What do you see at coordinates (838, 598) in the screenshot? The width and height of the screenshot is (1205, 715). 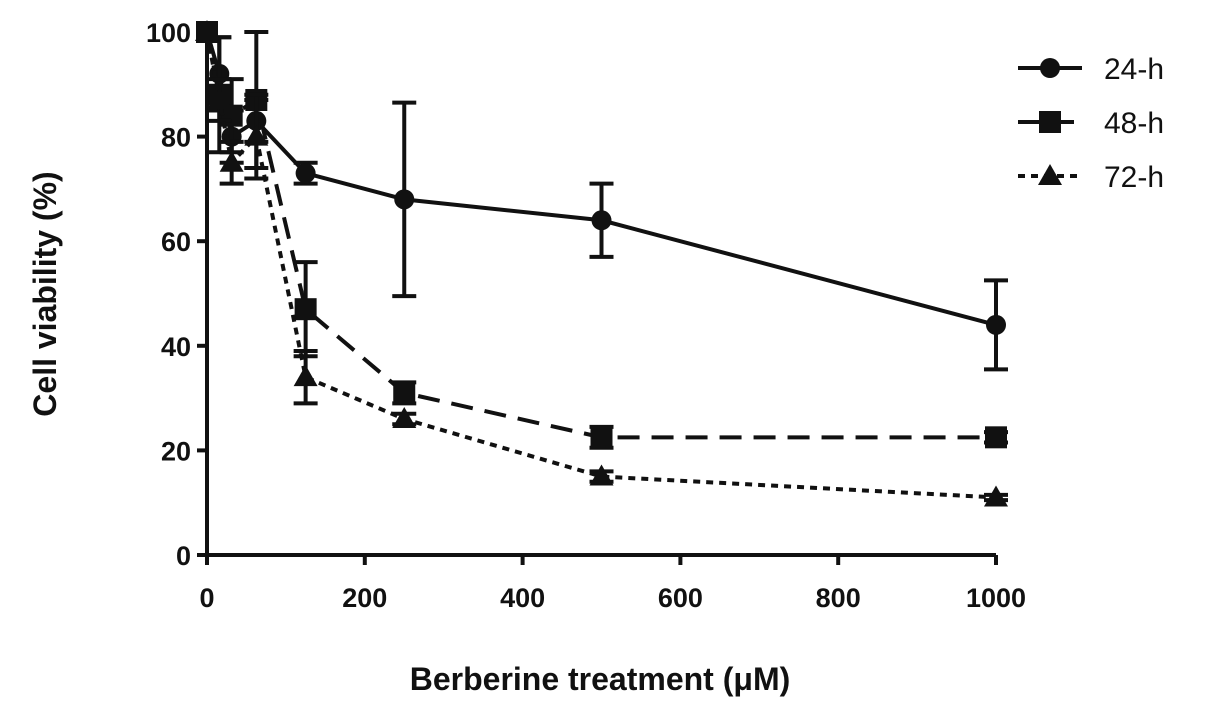 I see `x-tick-label: 800` at bounding box center [838, 598].